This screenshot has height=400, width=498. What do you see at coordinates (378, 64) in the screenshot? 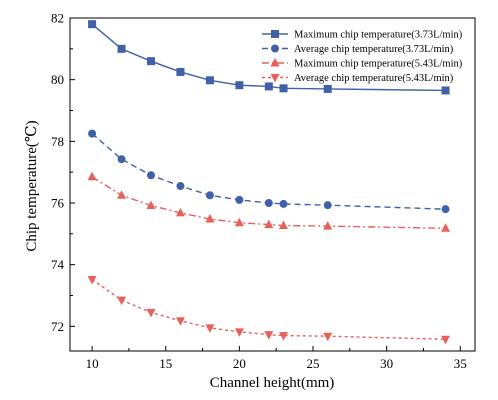
I see `legend-label: Maximum chip temperature(5.43L/min)` at bounding box center [378, 64].